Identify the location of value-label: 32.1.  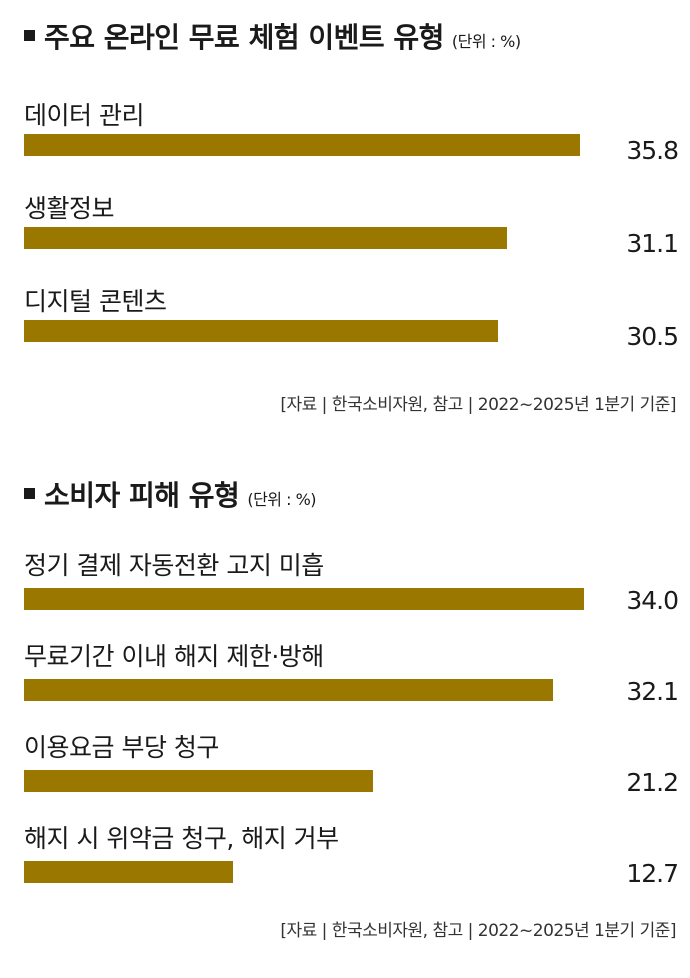
(652, 691).